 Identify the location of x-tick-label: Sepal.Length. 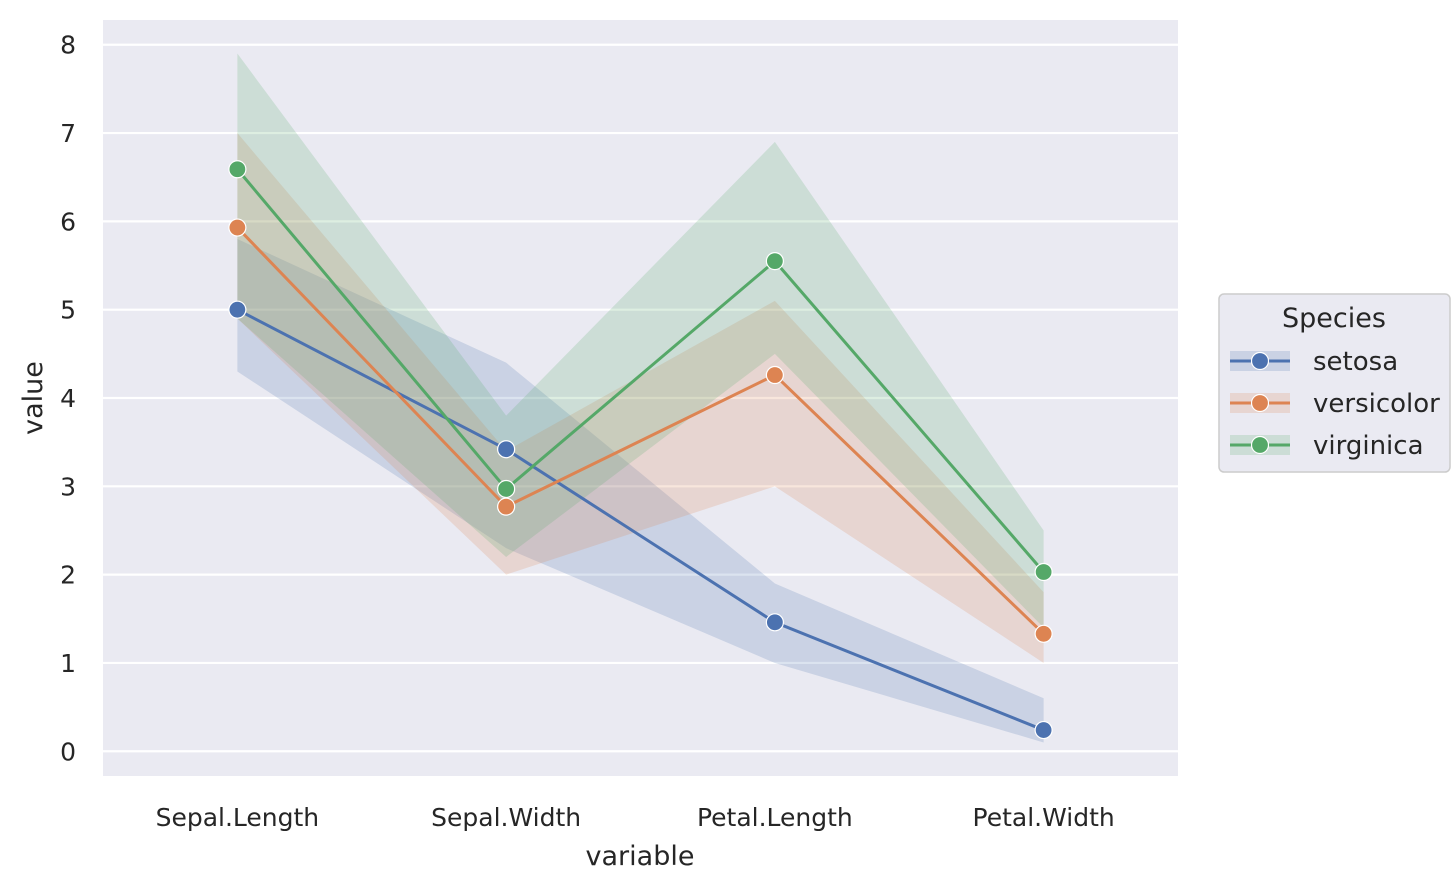
(238, 817).